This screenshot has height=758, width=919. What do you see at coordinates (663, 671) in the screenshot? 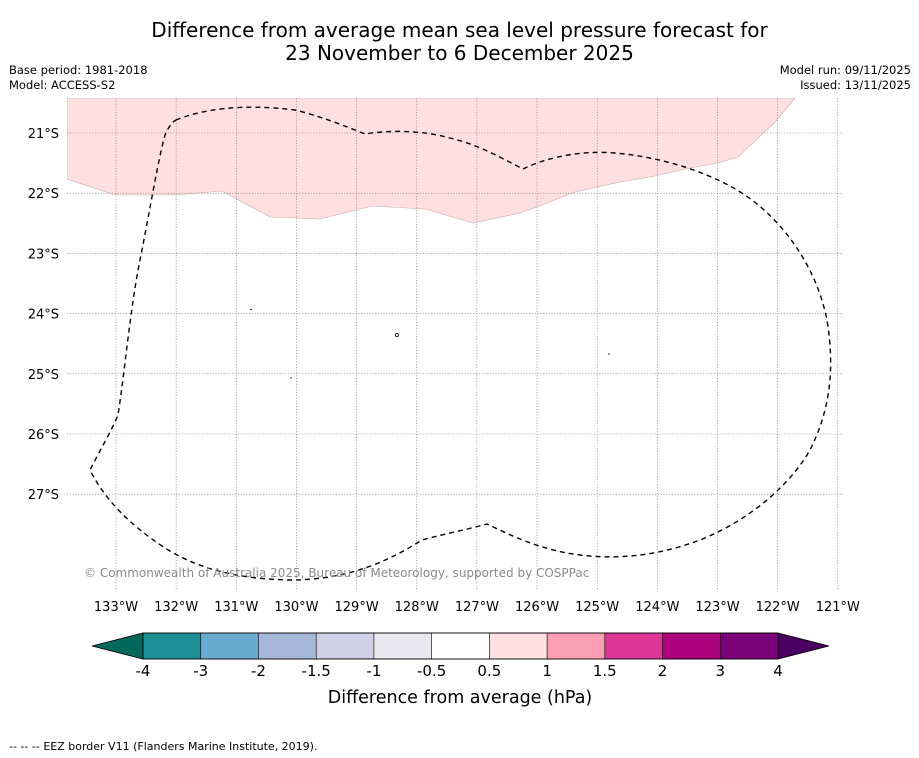
I see `colorbar-tick-label: 2` at bounding box center [663, 671].